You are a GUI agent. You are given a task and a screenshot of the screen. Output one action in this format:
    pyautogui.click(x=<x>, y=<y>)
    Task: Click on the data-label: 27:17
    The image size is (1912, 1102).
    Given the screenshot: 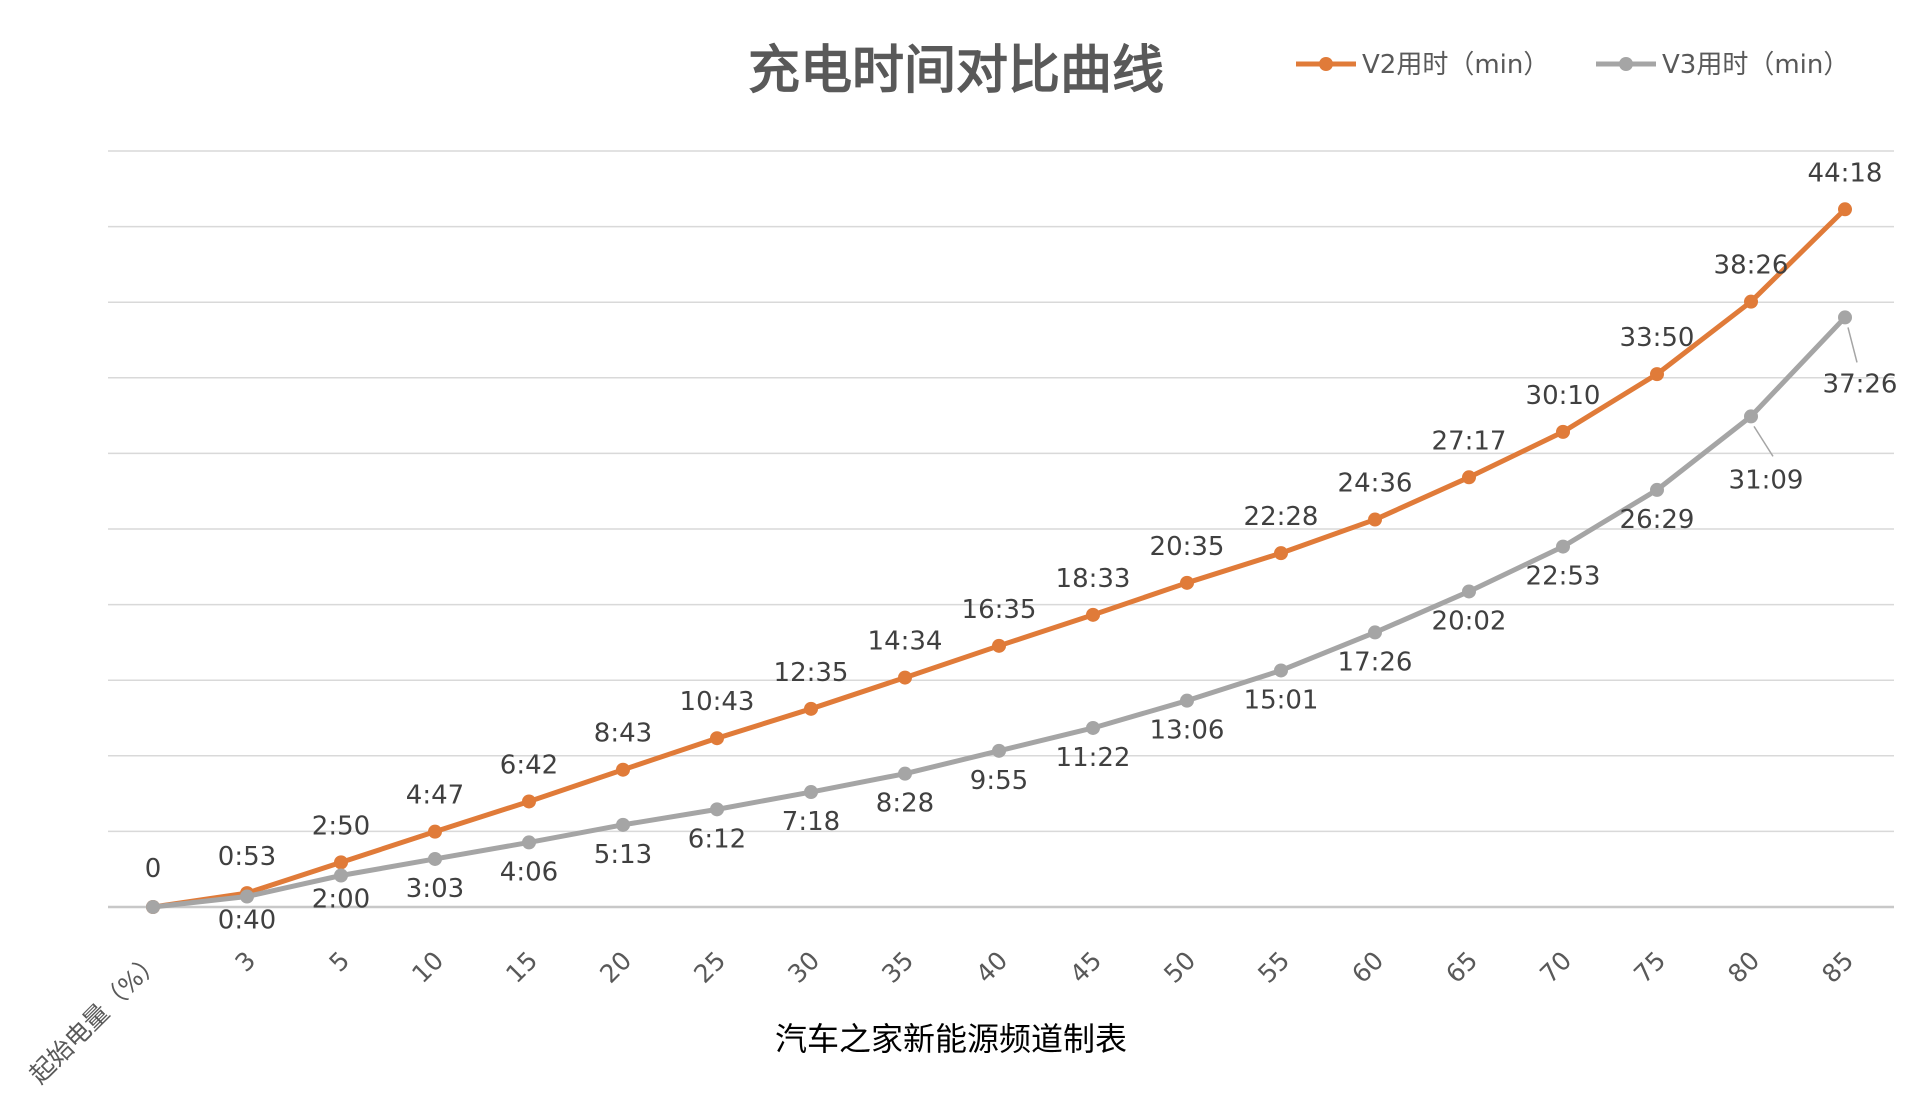 What is the action you would take?
    pyautogui.click(x=1469, y=441)
    